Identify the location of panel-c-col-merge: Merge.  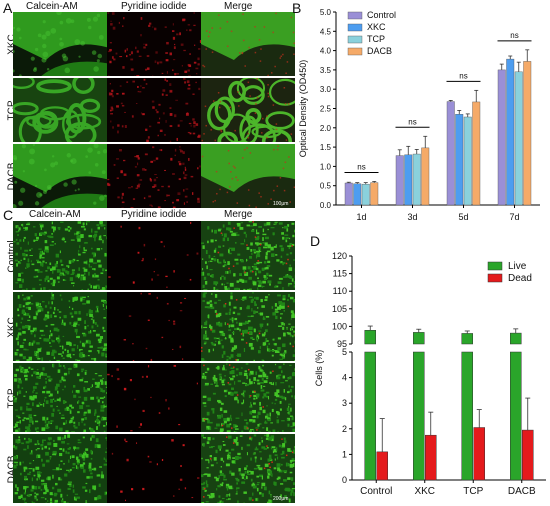
(238, 214).